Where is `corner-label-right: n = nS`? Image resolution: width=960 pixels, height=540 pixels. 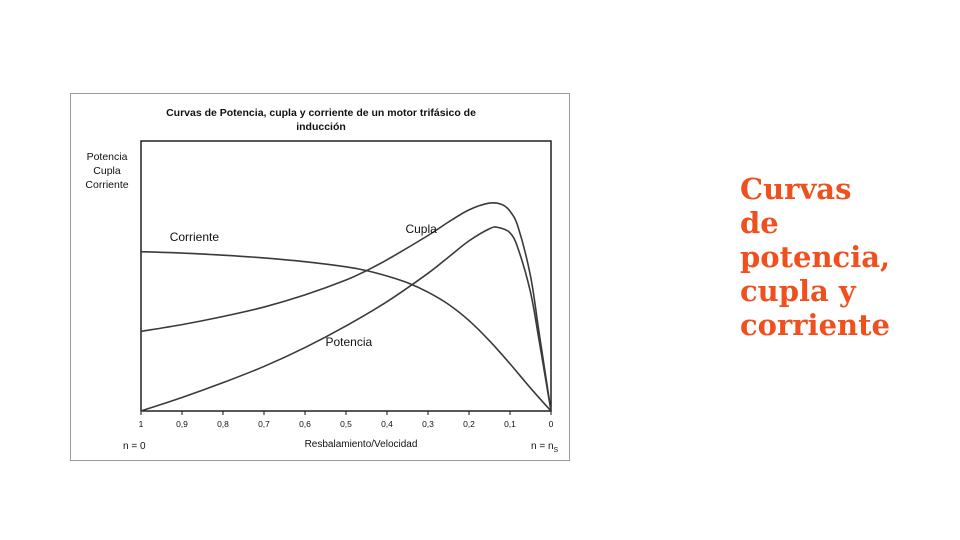 corner-label-right: n = nS is located at coordinates (545, 447).